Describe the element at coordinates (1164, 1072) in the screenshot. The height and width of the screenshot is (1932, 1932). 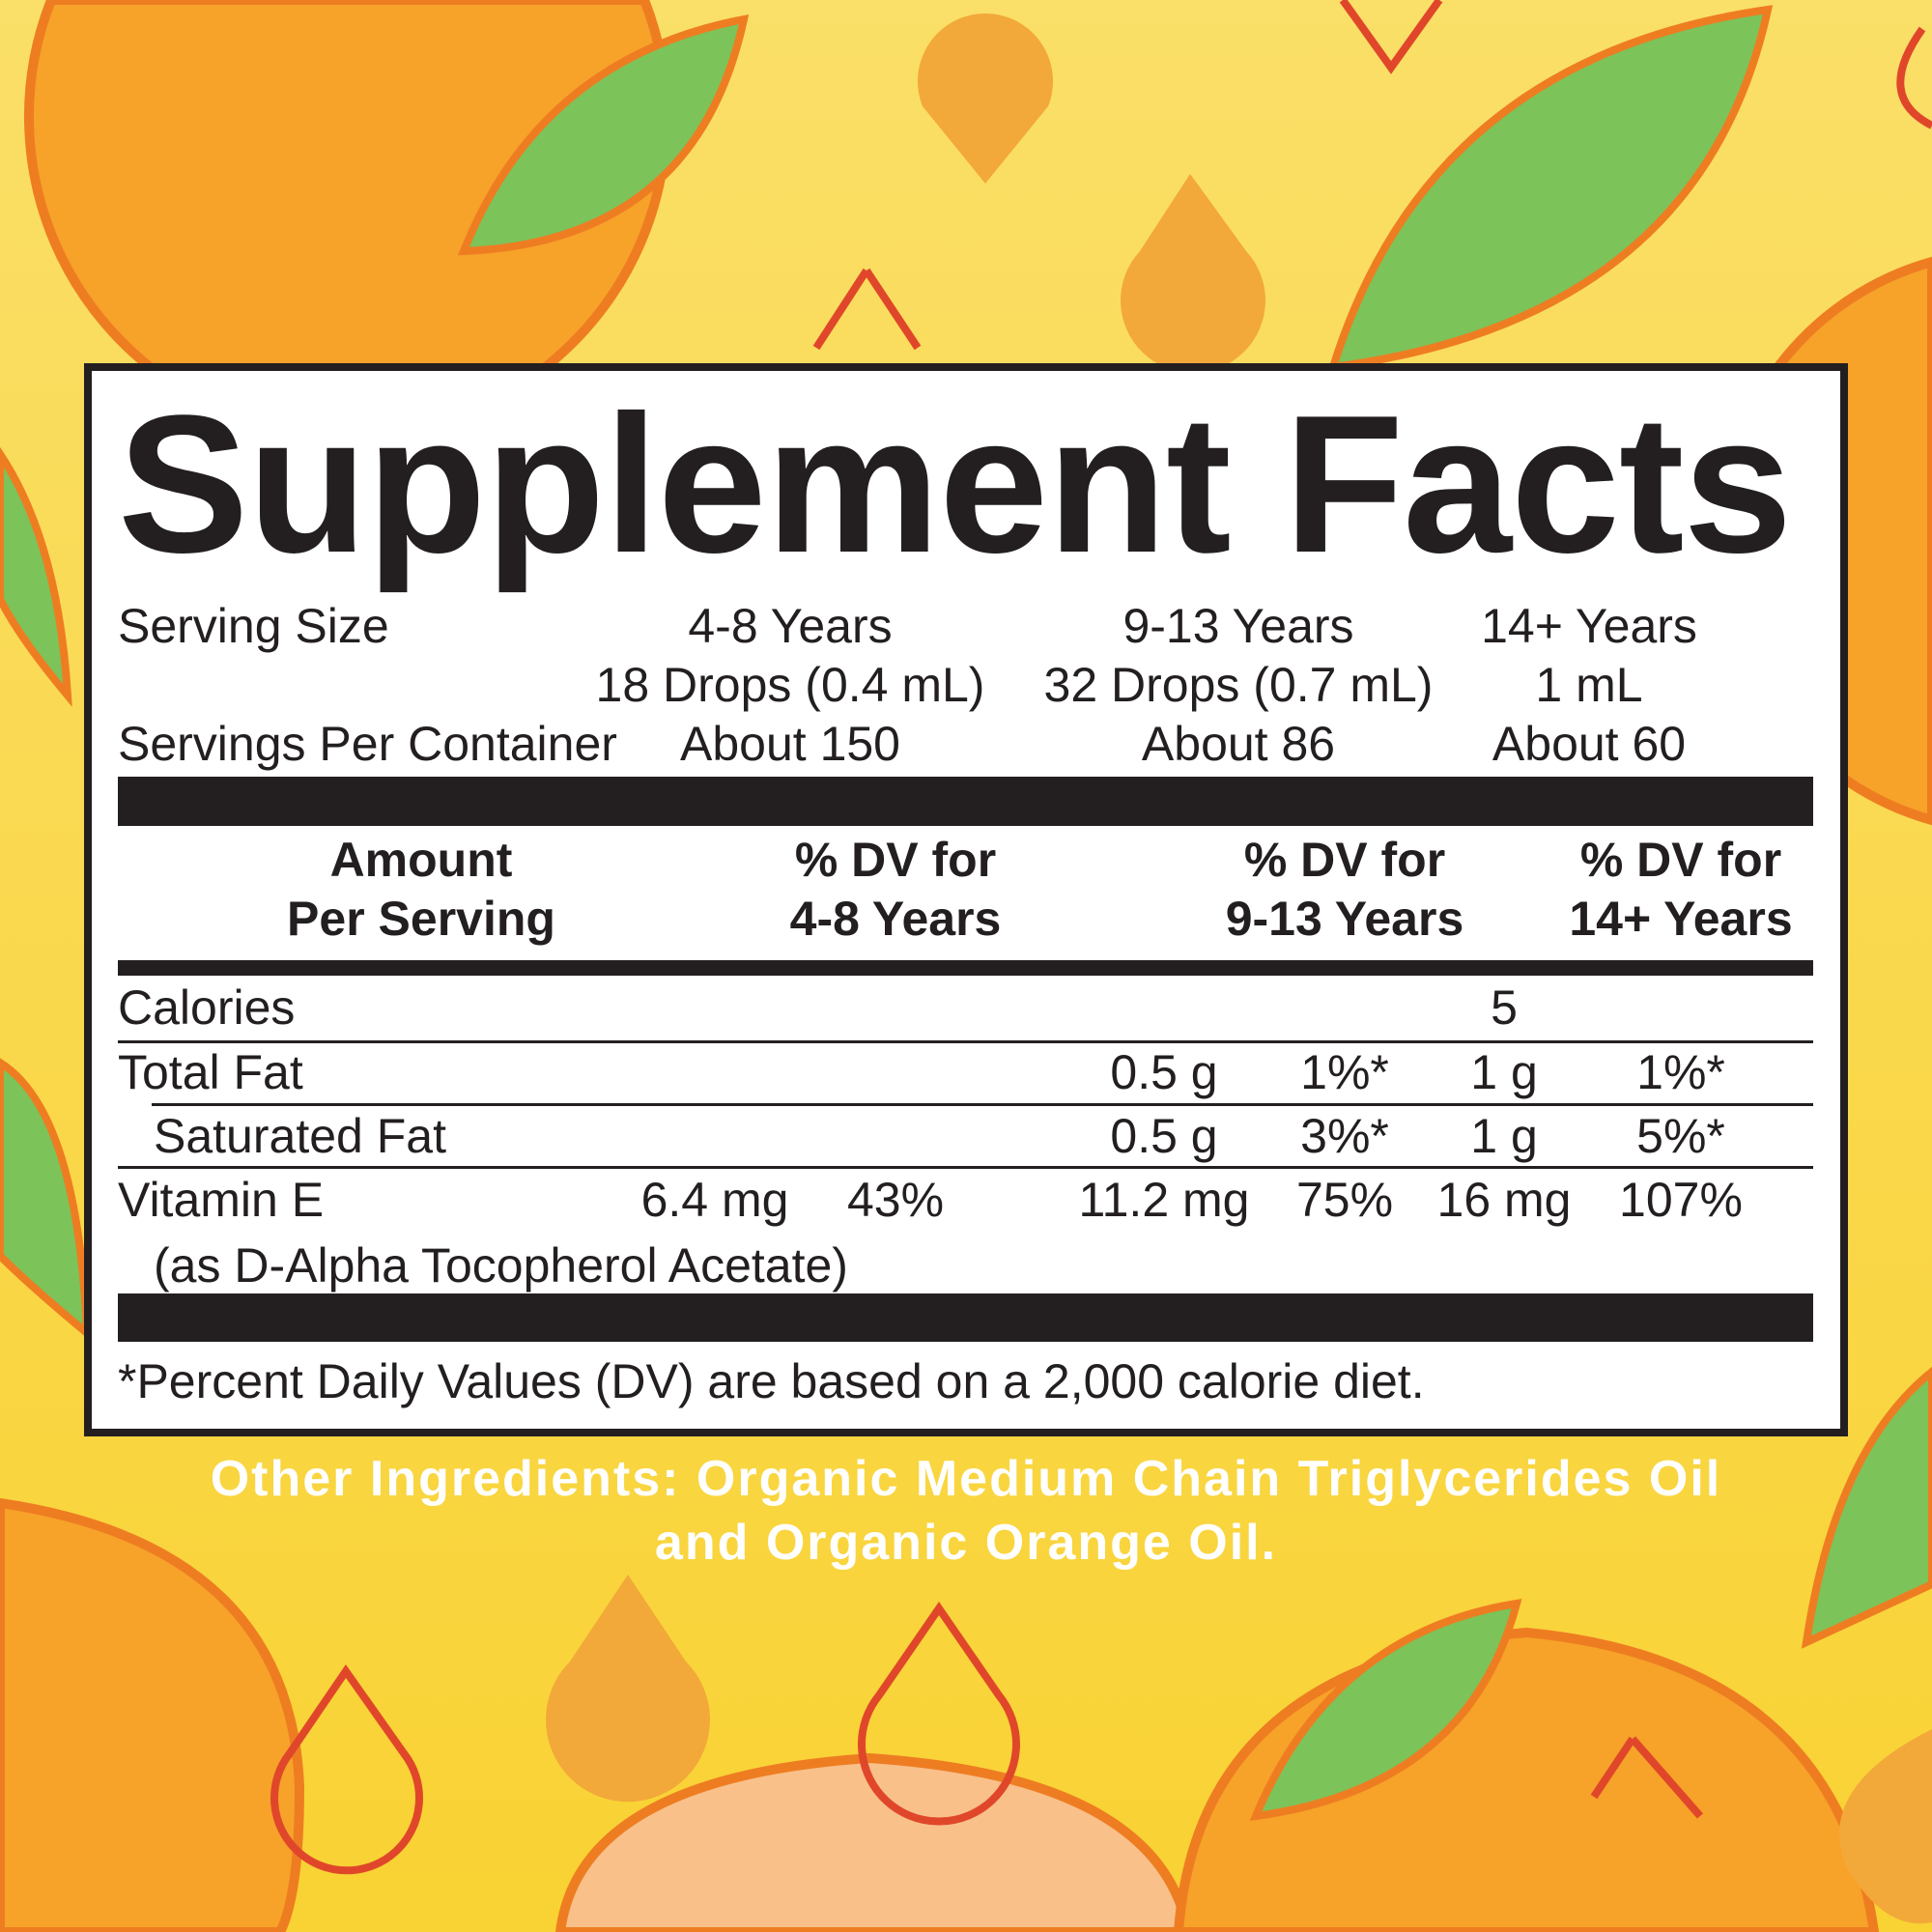
I see `total-fat-amount-9-13: 0.5 g` at that location.